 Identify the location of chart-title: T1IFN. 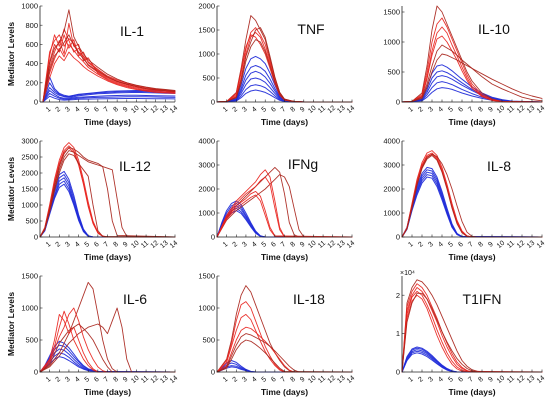
(482, 299).